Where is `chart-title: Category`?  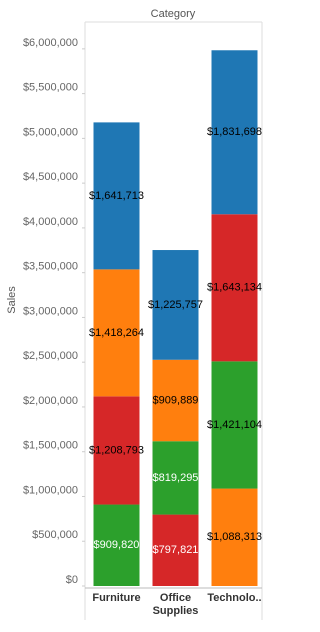 chart-title: Category is located at coordinates (173, 14).